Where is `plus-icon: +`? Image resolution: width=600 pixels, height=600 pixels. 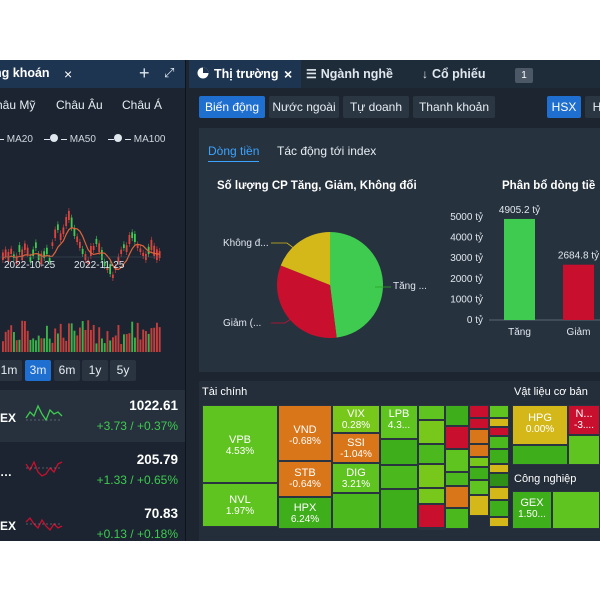 plus-icon: + is located at coordinates (144, 73).